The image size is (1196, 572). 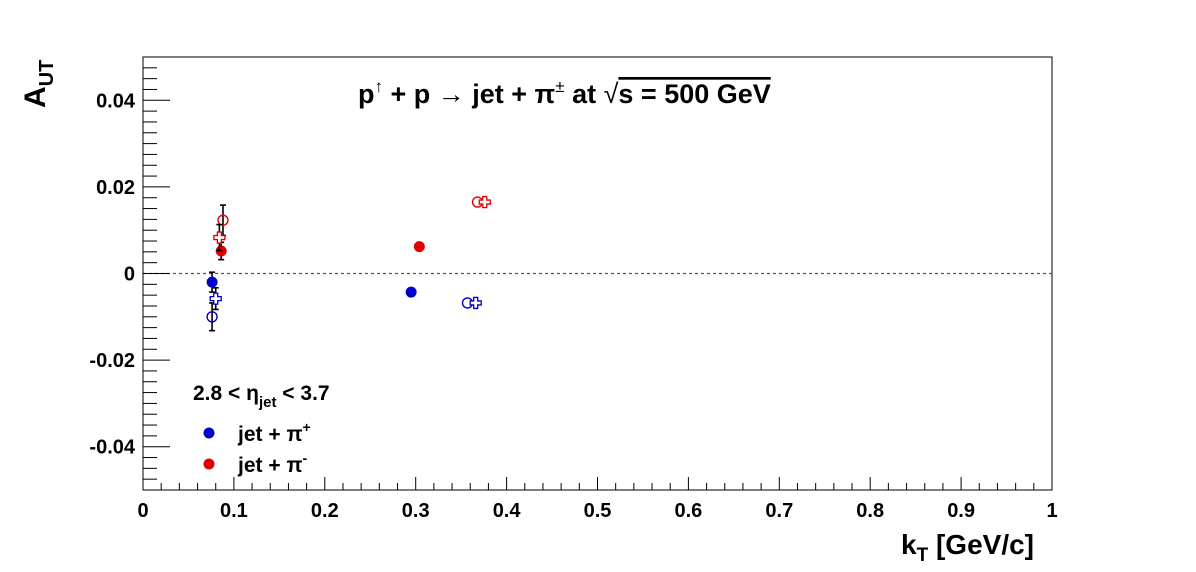 I want to click on x-tick-label: 0.7, so click(x=779, y=511).